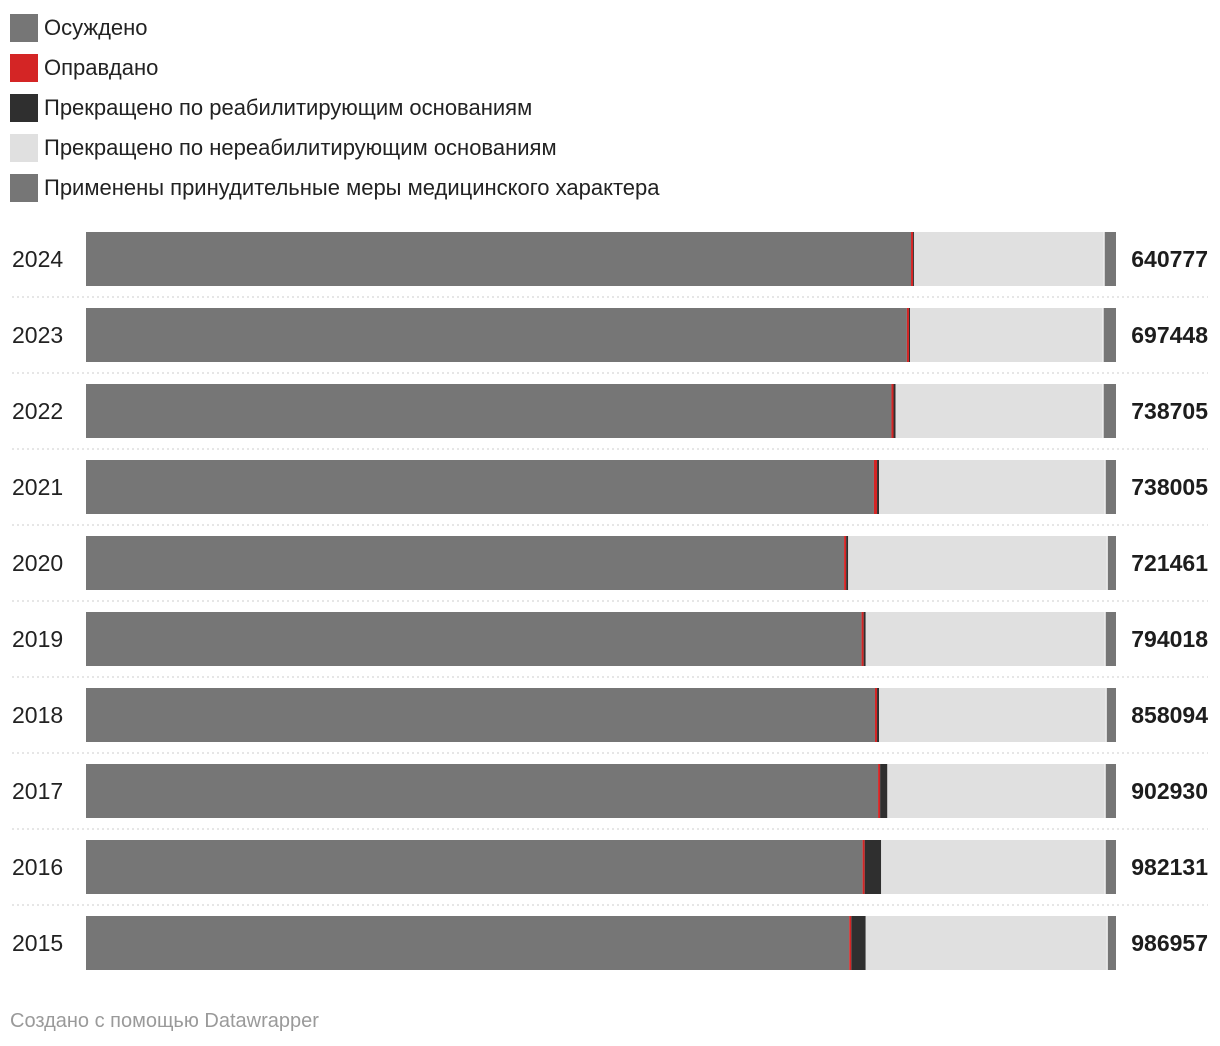  I want to click on year-label: 2024, so click(37, 259).